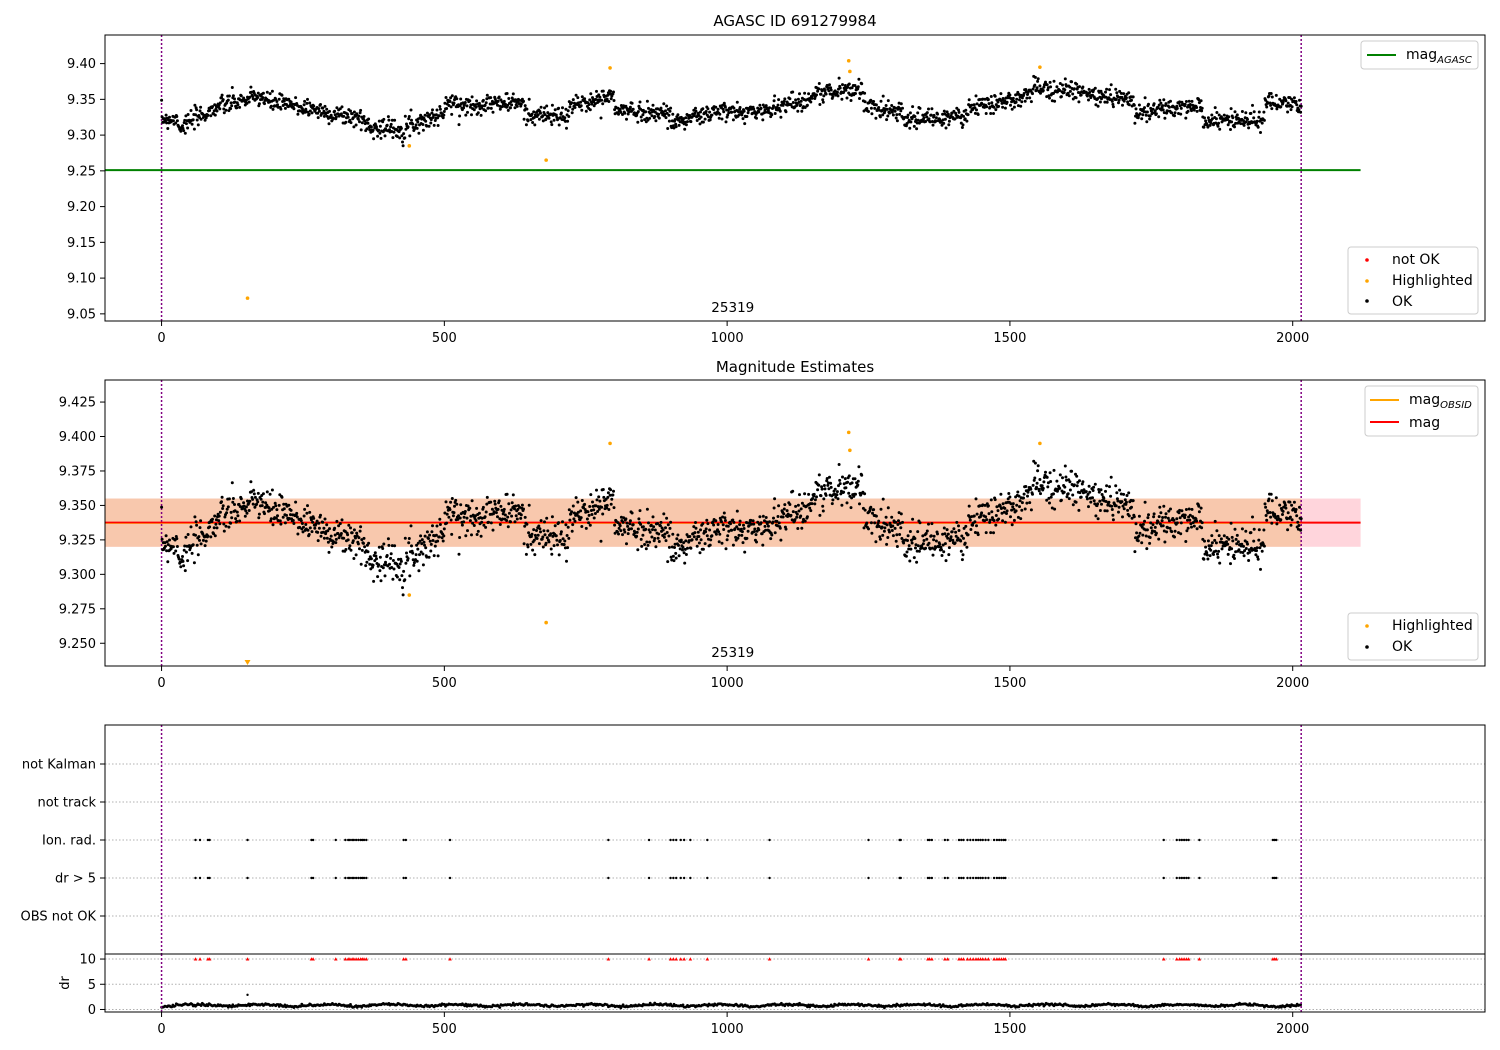 The height and width of the screenshot is (1050, 1500). Describe the element at coordinates (77, 540) in the screenshot. I see `y-tick-label: 9.325` at that location.